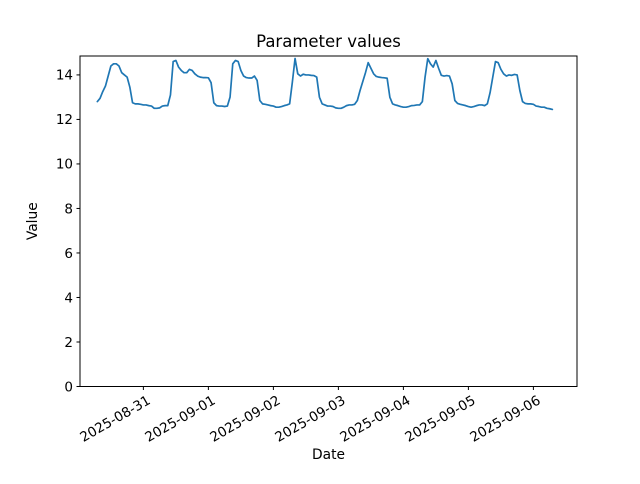 The height and width of the screenshot is (484, 640). I want to click on x-tick-label: 2025-09-06, so click(505, 419).